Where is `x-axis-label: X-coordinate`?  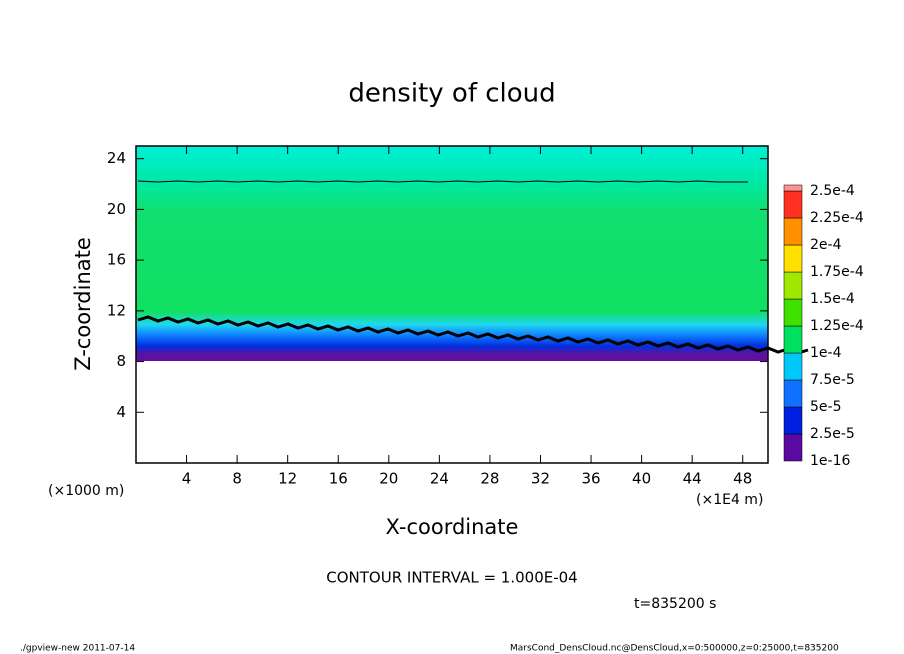 x-axis-label: X-coordinate is located at coordinates (452, 527).